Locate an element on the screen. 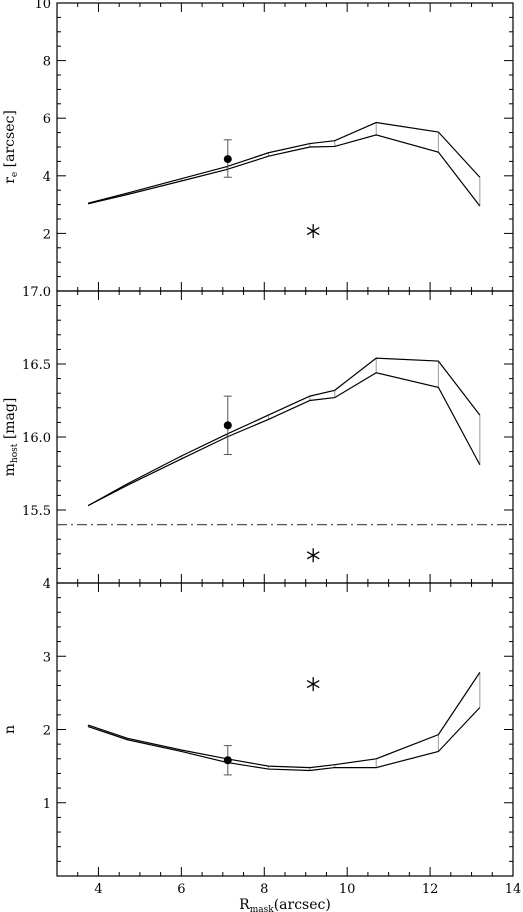 The width and height of the screenshot is (523, 912). x-tick-label: 8 is located at coordinates (264, 889).